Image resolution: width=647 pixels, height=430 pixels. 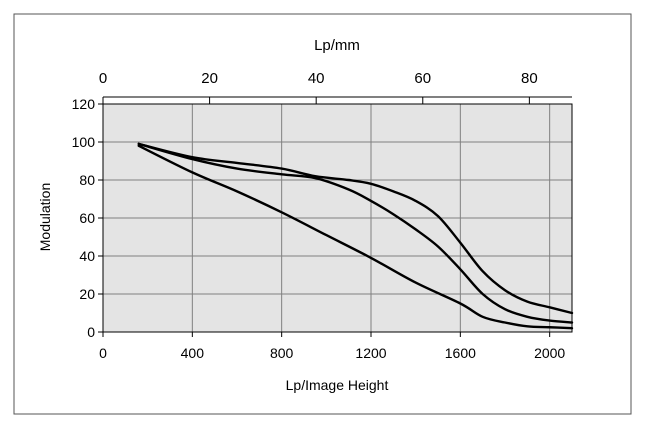 What do you see at coordinates (103, 353) in the screenshot?
I see `x-tick-label: 0` at bounding box center [103, 353].